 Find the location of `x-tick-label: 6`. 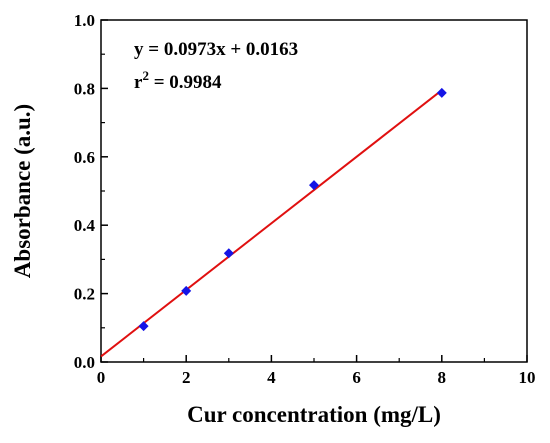

x-tick-label: 6 is located at coordinates (356, 377).